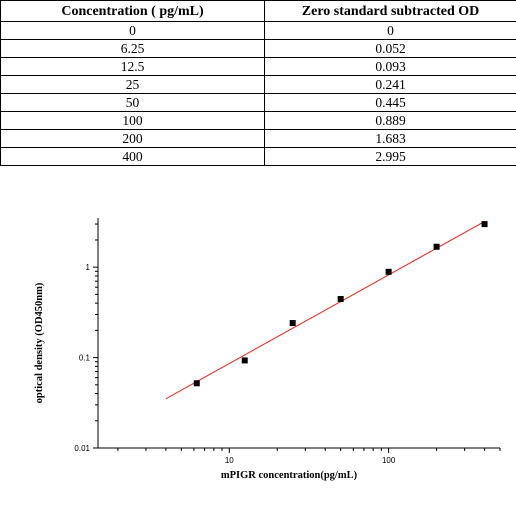 The height and width of the screenshot is (520, 516). What do you see at coordinates (390, 156) in the screenshot?
I see `cell-od: 2.995` at bounding box center [390, 156].